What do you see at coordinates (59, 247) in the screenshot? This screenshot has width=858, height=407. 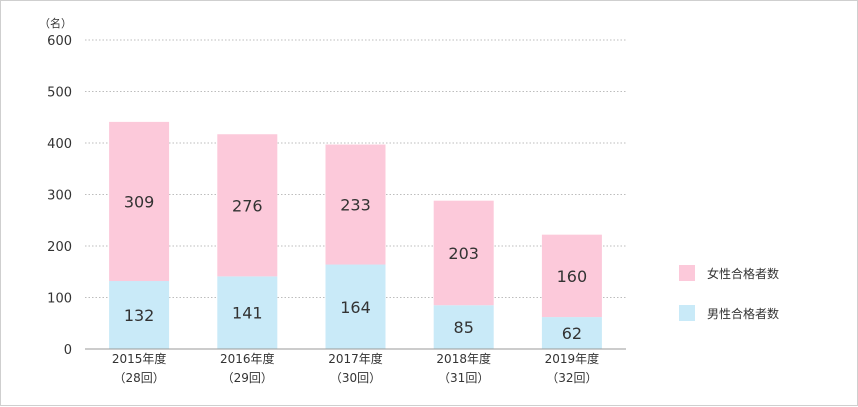 I see `y-tick-label: 200` at bounding box center [59, 247].